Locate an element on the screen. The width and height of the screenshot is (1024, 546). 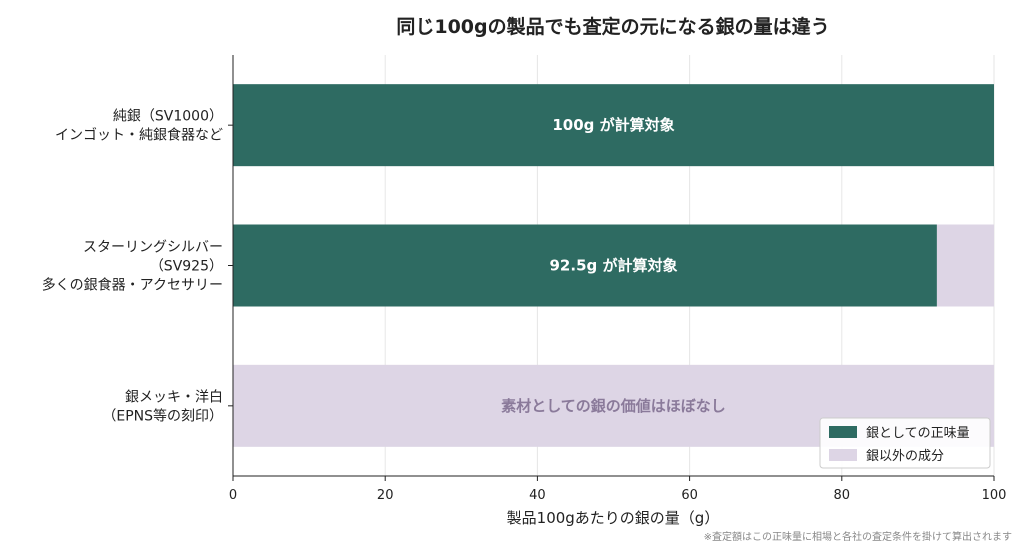
bar-label: 100g が計算対象 is located at coordinates (613, 125).